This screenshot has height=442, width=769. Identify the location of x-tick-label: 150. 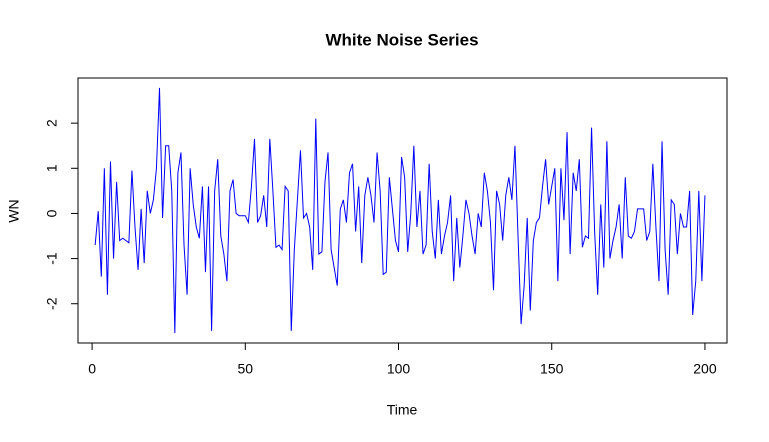
(552, 369).